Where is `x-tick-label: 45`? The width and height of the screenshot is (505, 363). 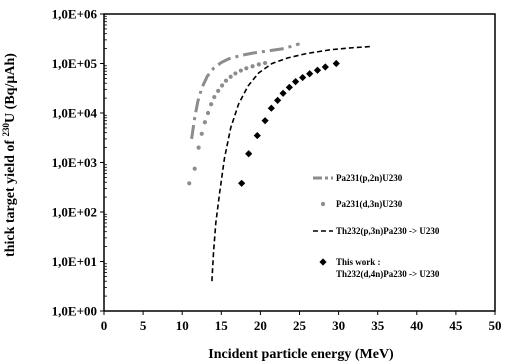
x-tick-label: 45 is located at coordinates (456, 325).